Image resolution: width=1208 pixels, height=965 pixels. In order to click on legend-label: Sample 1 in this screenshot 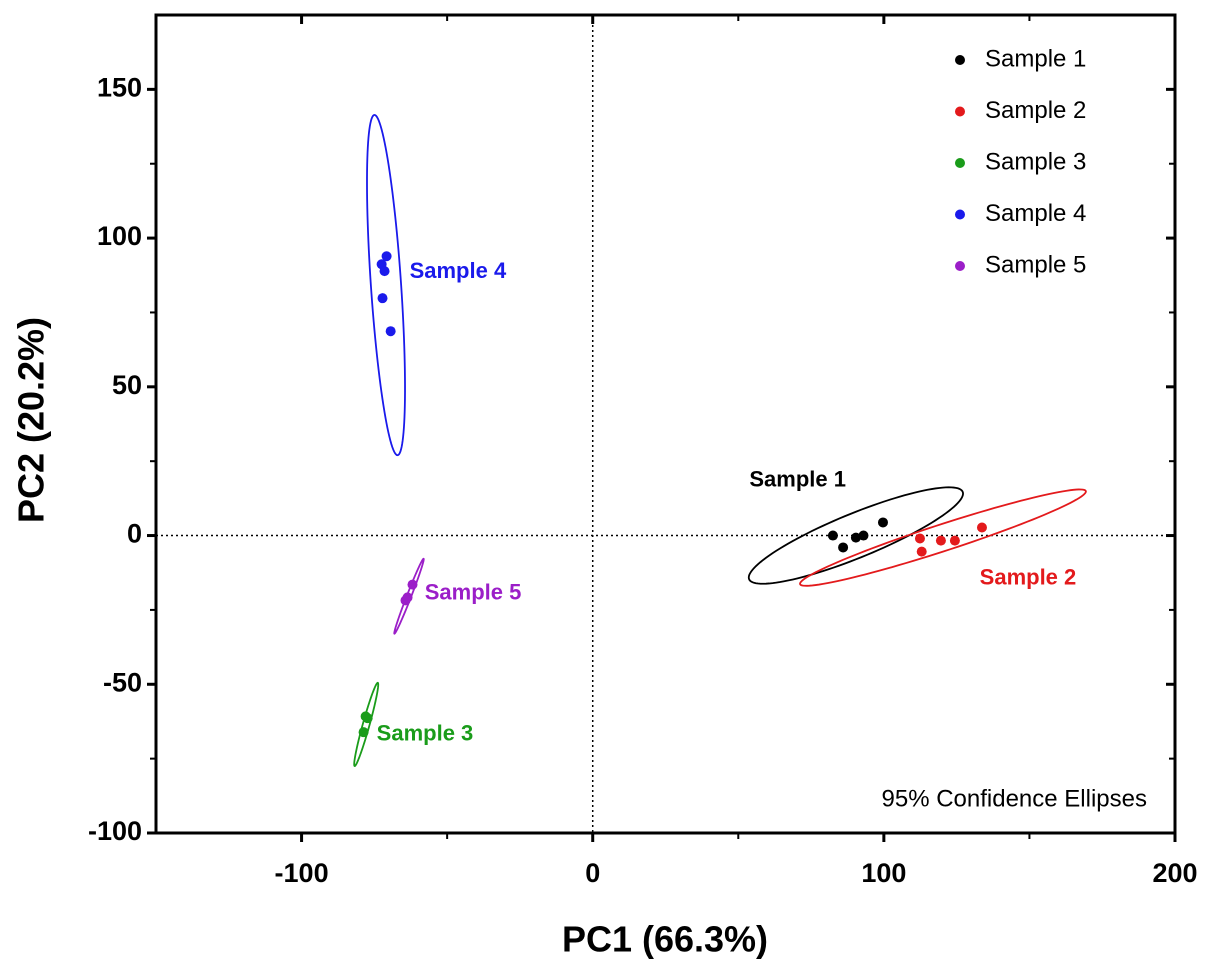, I will do `click(1035, 58)`.